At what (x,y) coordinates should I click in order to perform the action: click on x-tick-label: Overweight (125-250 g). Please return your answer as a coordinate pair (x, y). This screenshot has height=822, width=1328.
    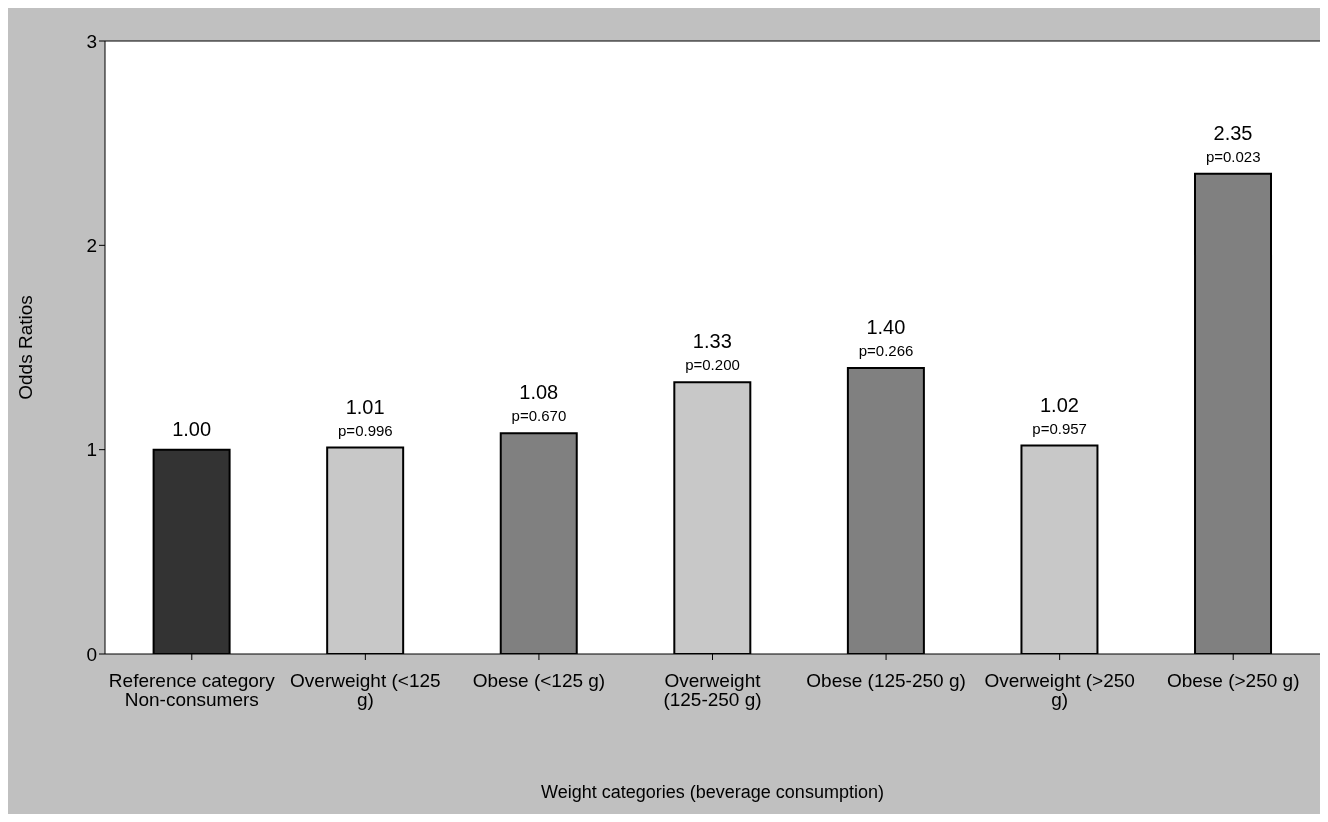
    Looking at the image, I should click on (712, 690).